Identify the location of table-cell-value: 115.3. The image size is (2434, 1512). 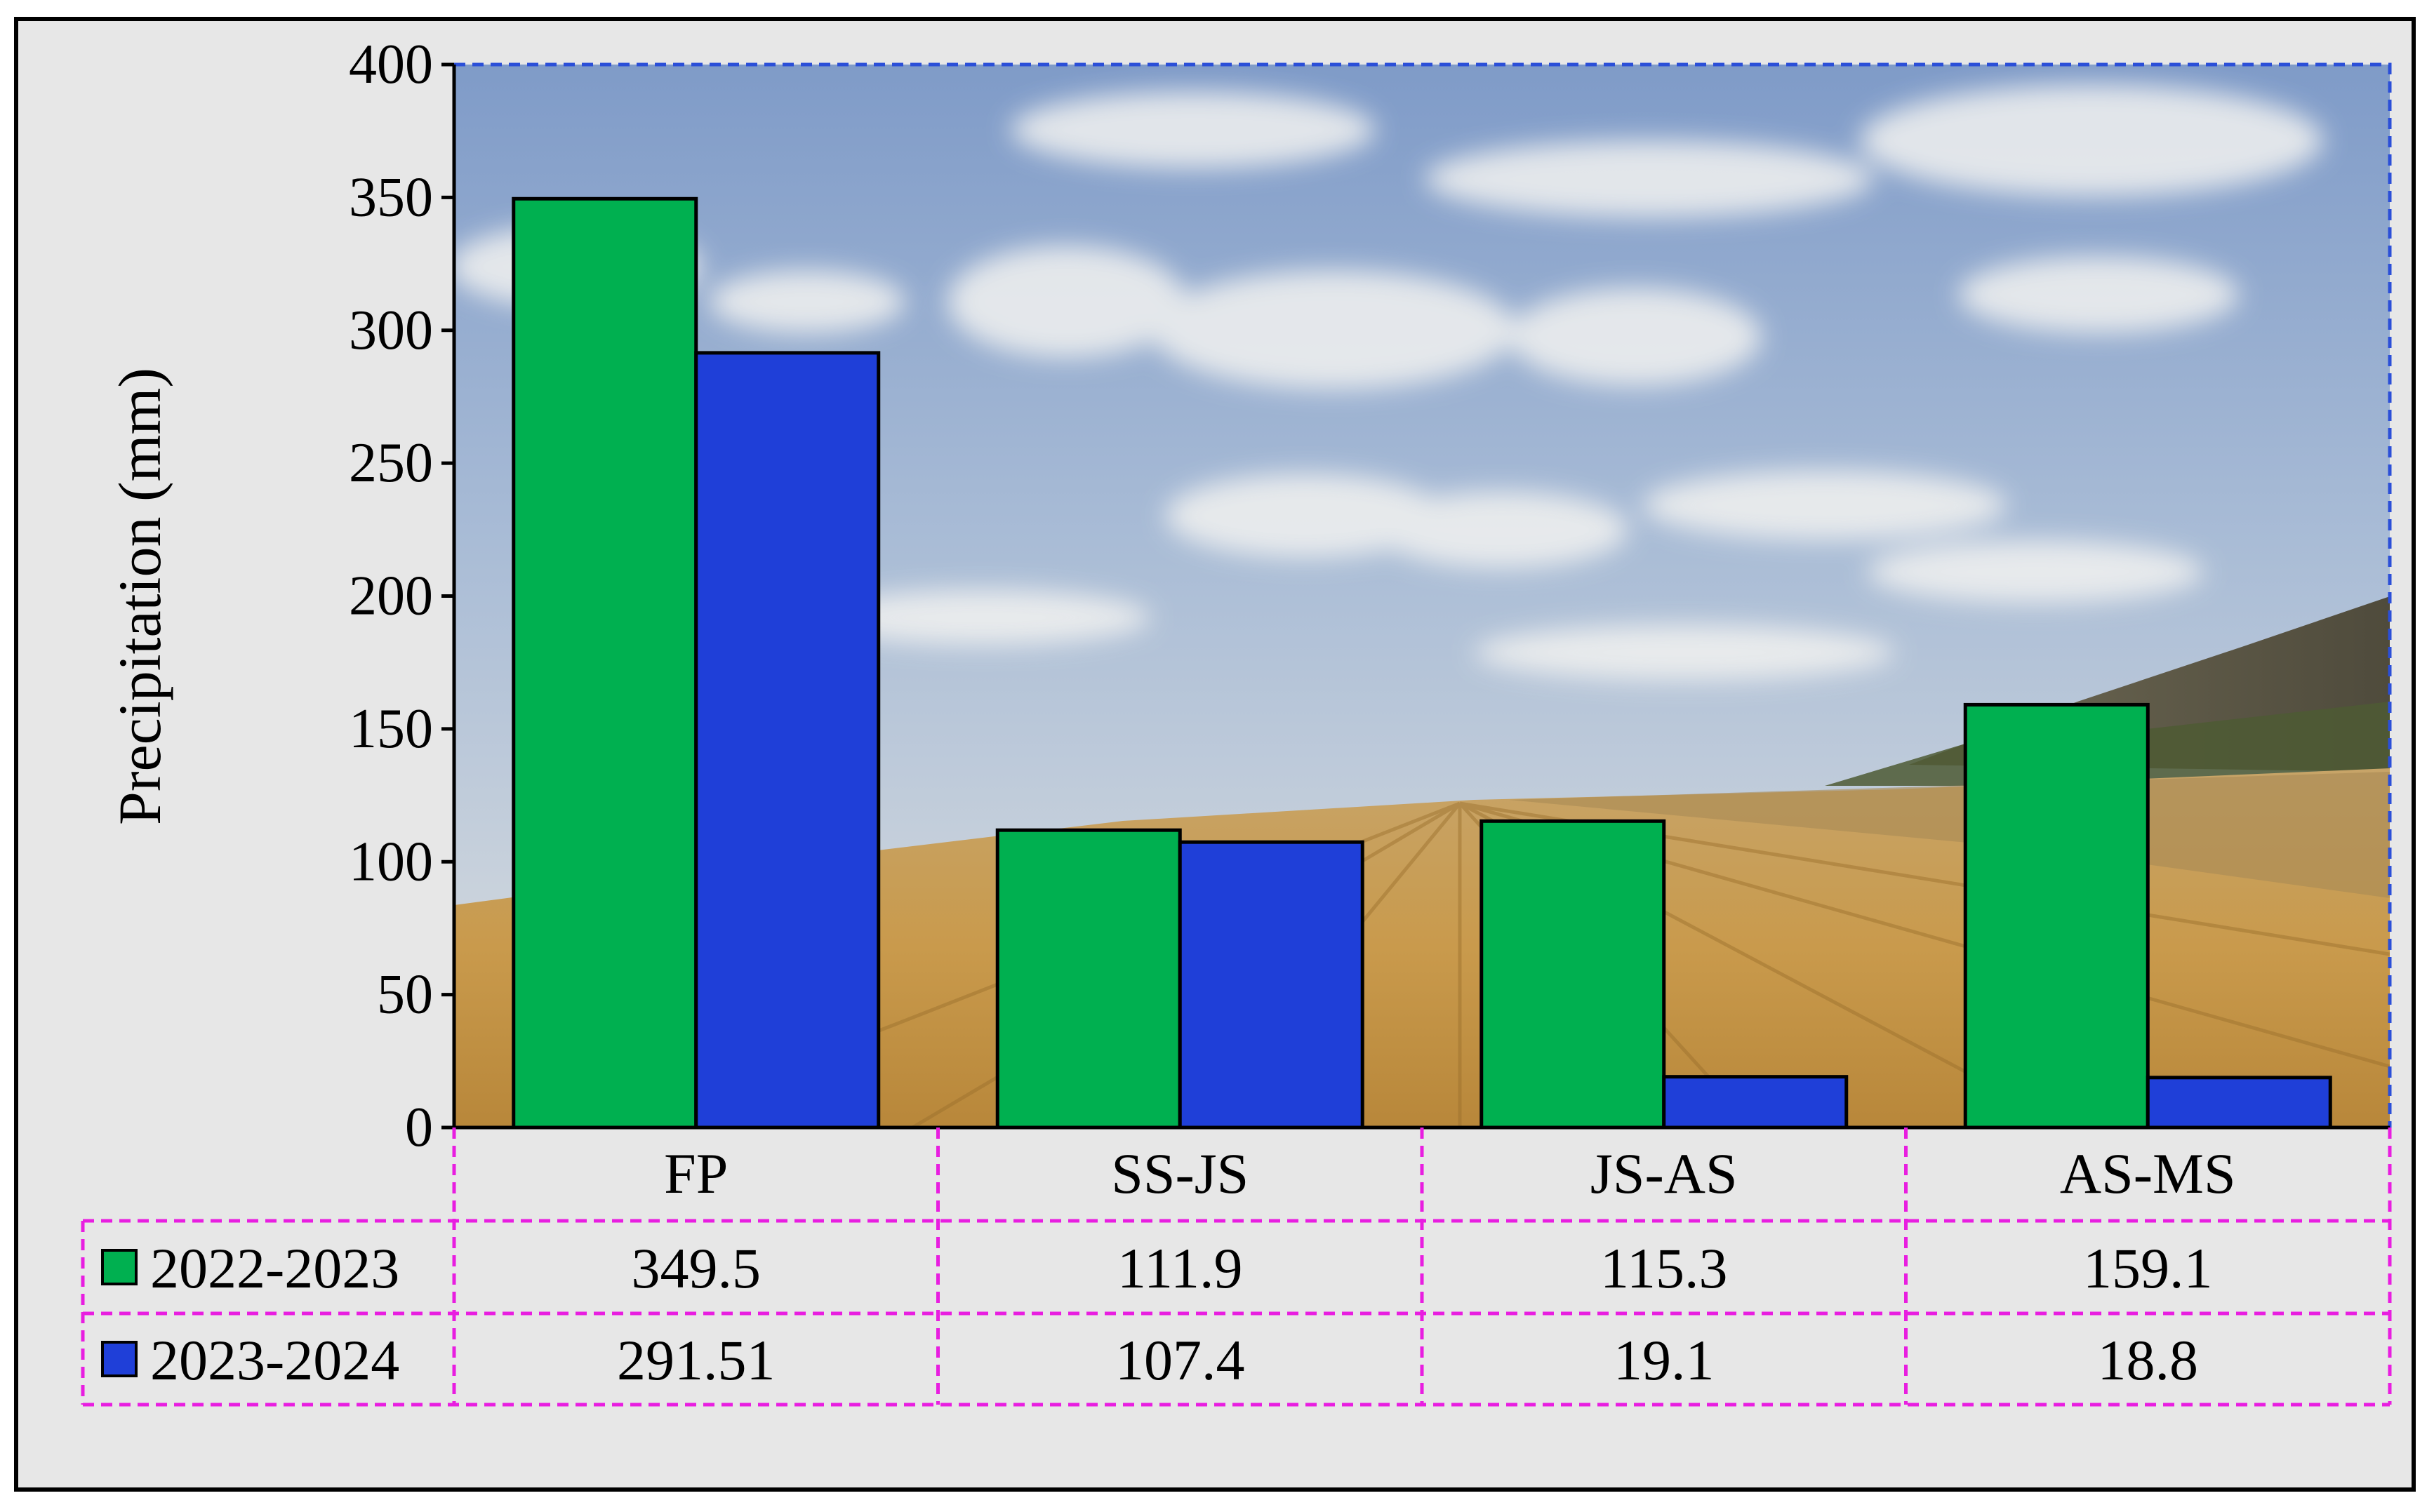
(1664, 1268).